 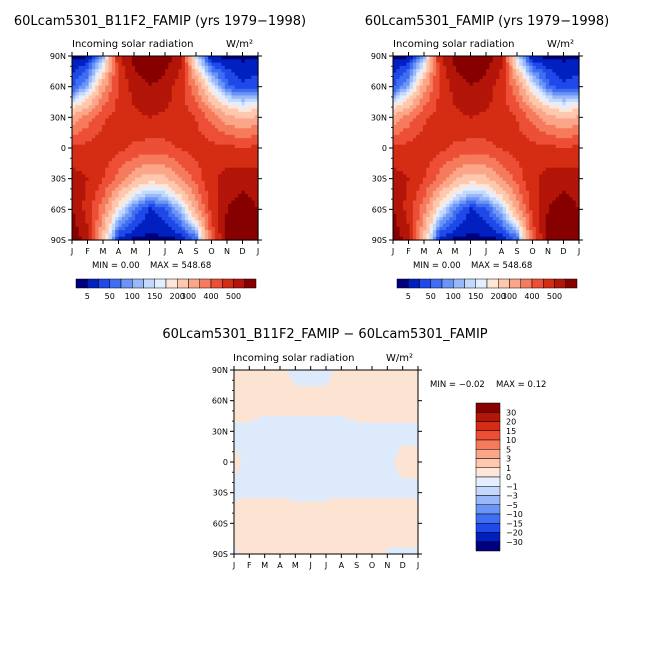 I want to click on panel-1-heatmap, so click(x=165, y=148).